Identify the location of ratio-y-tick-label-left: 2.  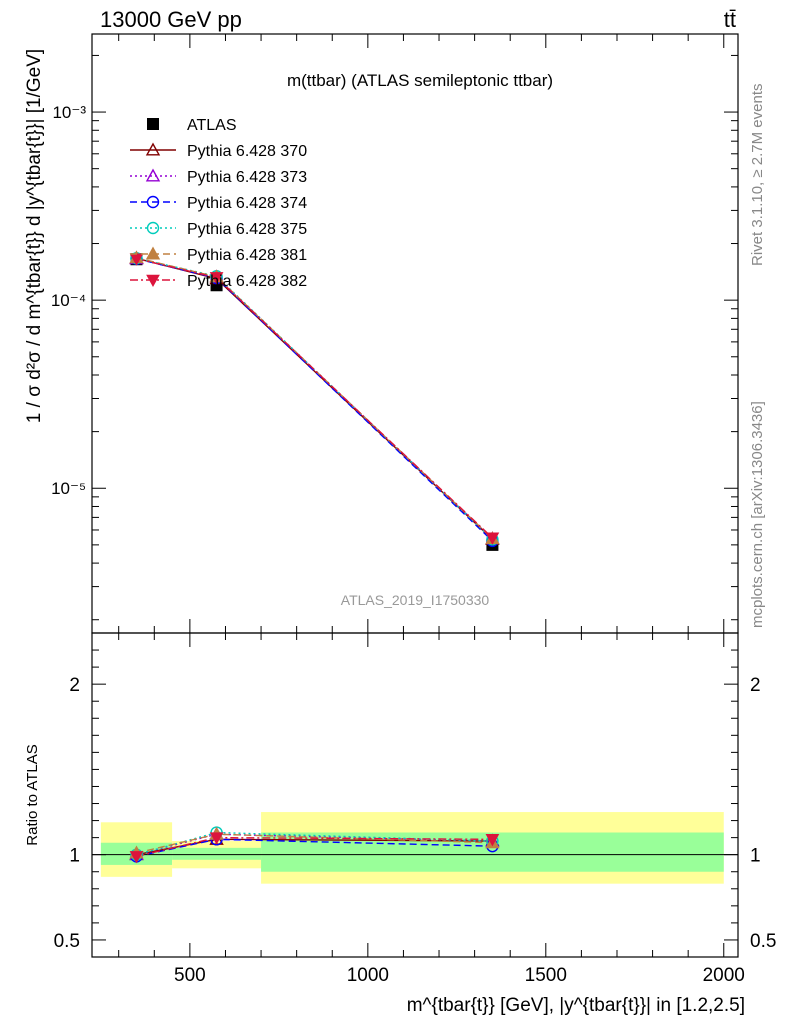
(74, 685).